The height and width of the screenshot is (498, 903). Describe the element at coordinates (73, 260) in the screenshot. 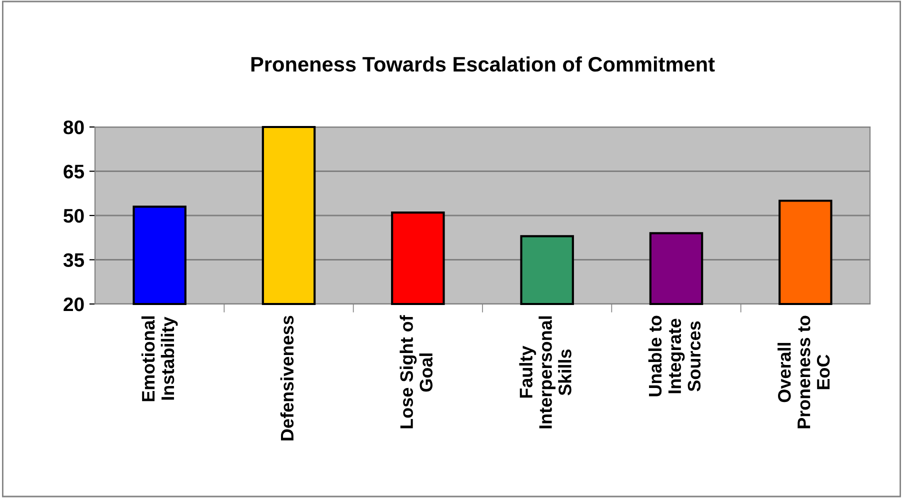

I see `y-tick-label: 35` at that location.